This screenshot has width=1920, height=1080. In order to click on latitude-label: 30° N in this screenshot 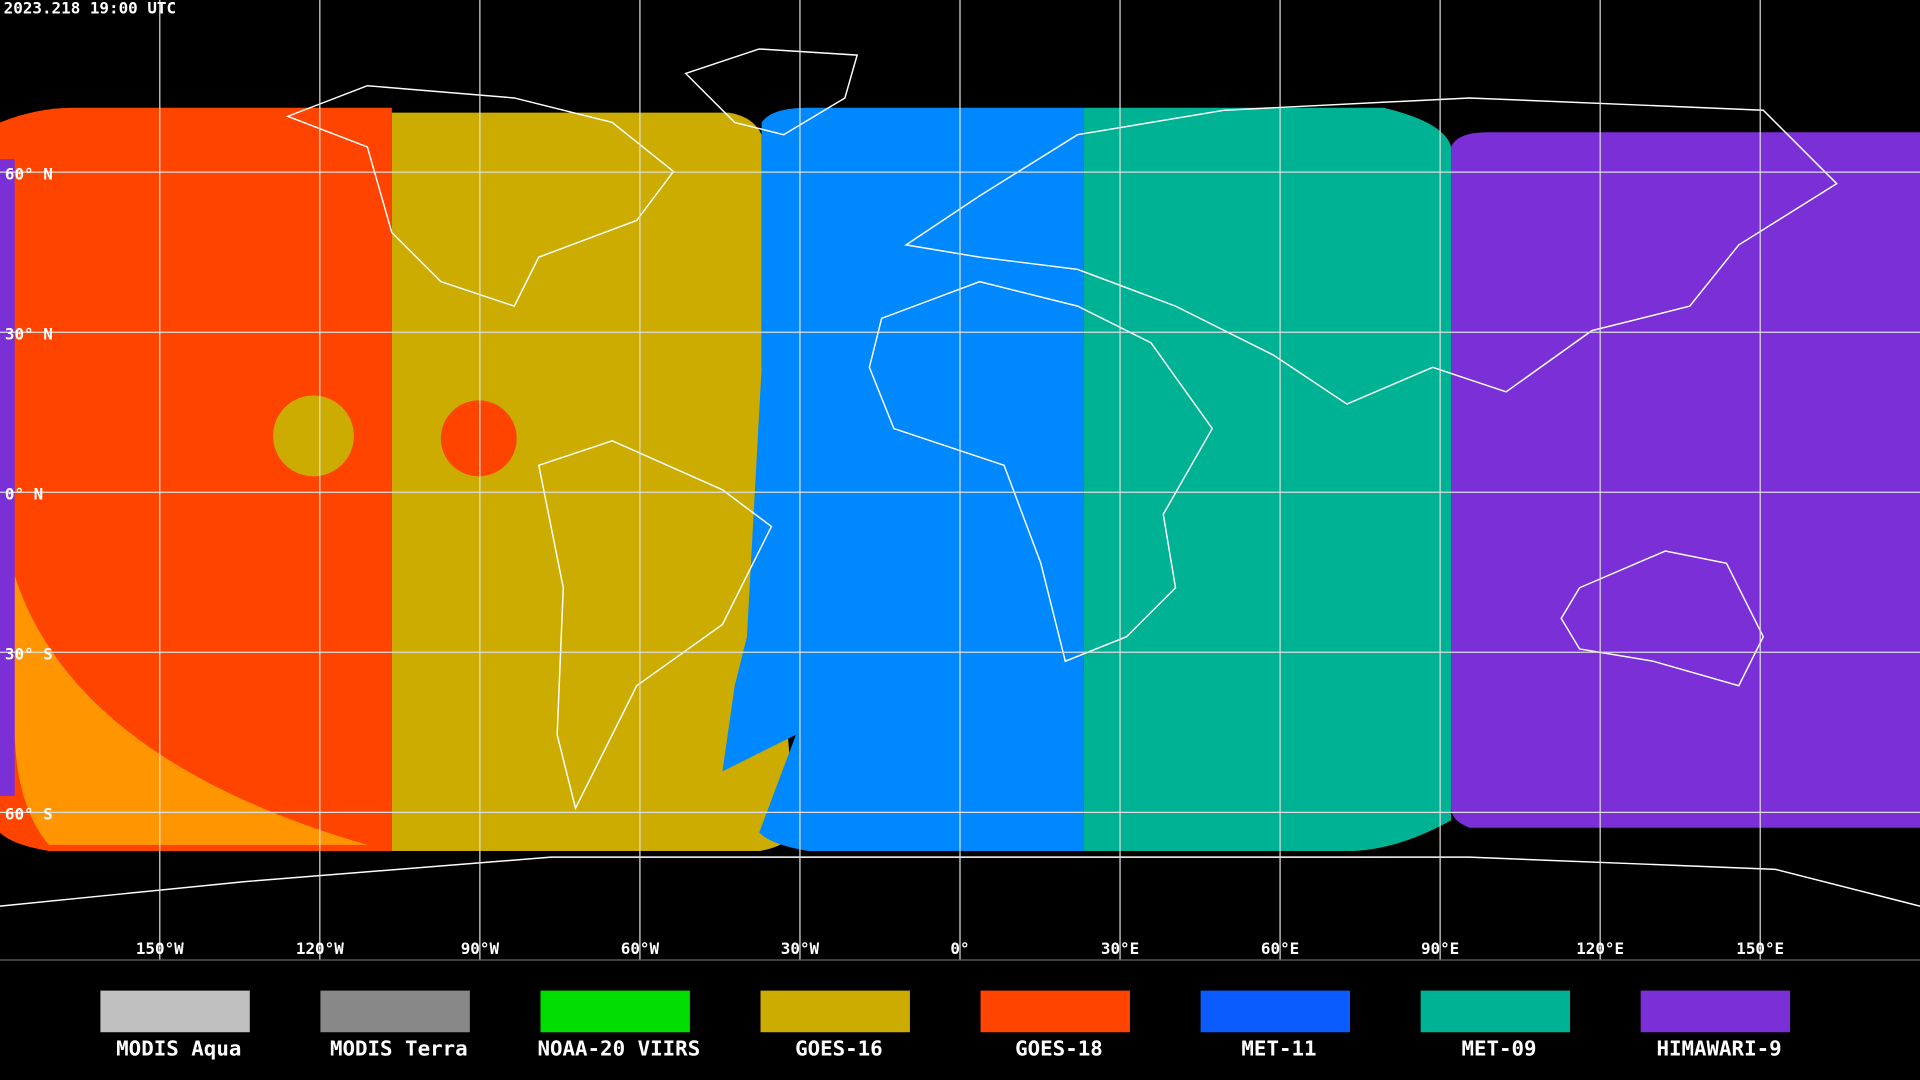, I will do `click(29, 334)`.